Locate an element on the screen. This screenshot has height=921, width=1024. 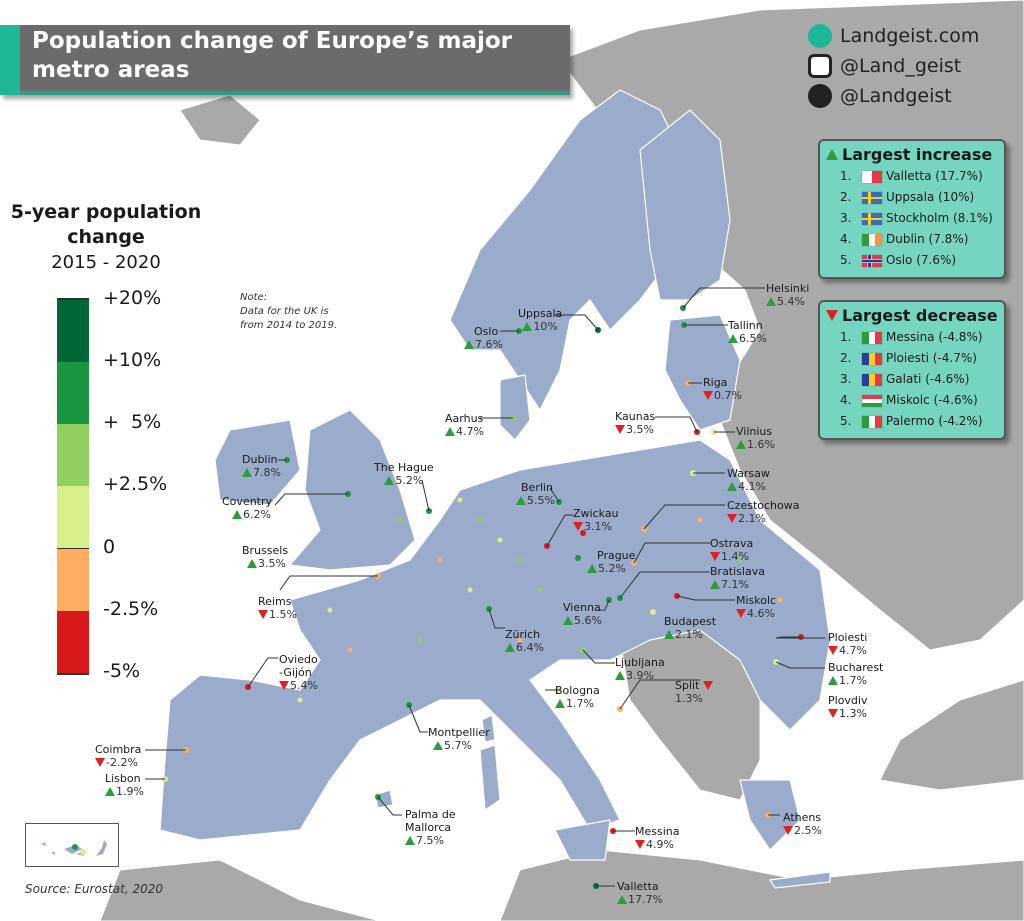
source-credit: Source: Eurostat, 2020 is located at coordinates (94, 889).